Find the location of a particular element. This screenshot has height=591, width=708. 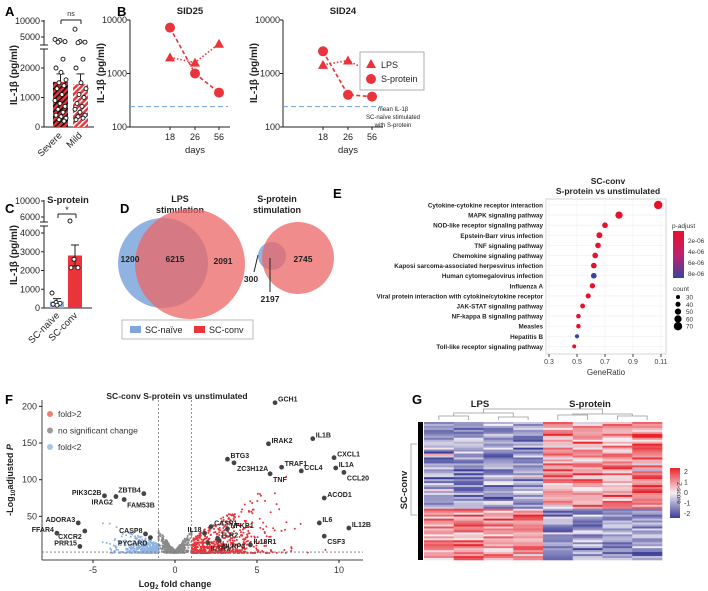

legend-label: fold>2 is located at coordinates (70, 414).